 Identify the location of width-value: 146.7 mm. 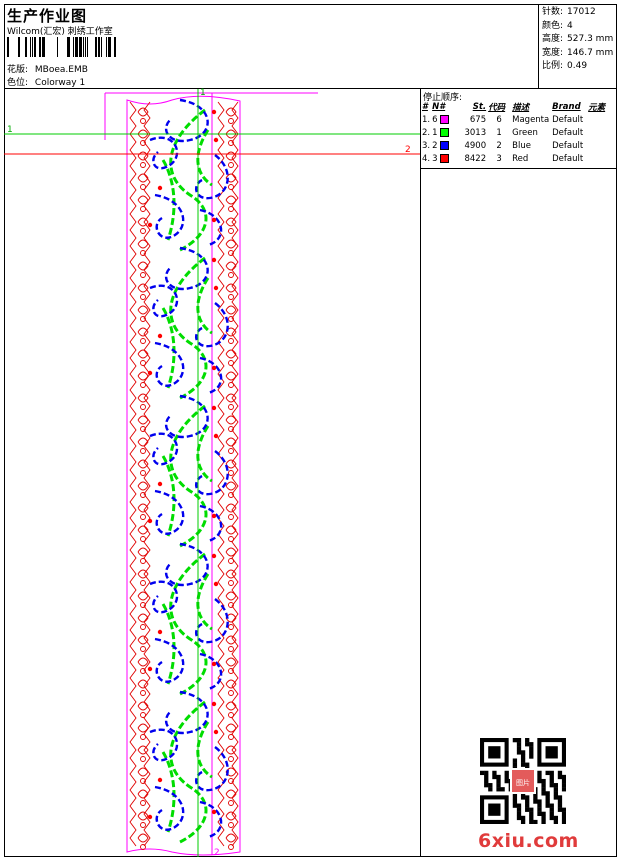
(590, 52).